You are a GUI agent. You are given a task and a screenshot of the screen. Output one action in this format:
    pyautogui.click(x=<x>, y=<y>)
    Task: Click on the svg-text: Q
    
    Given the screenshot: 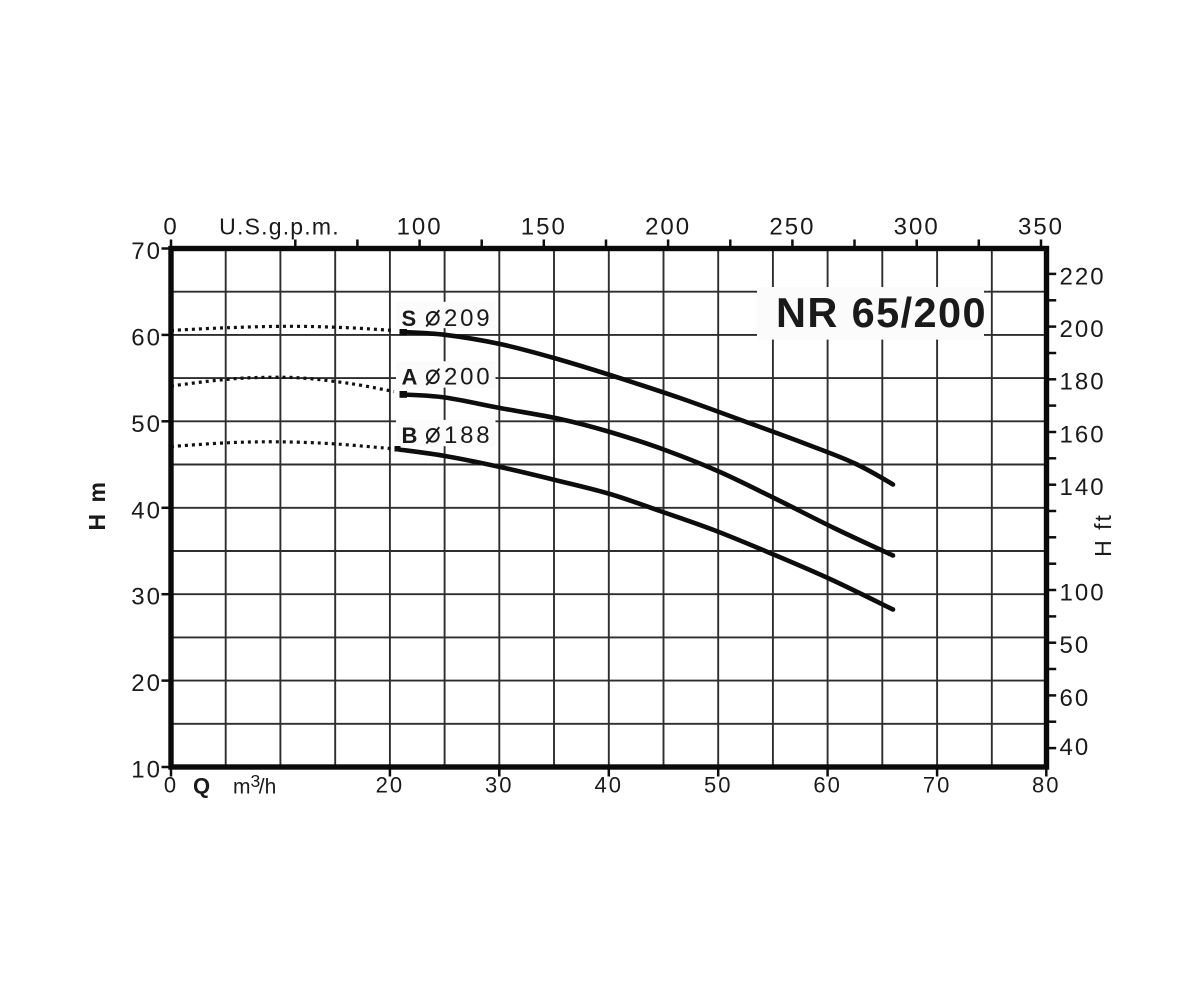 What is the action you would take?
    pyautogui.click(x=201, y=786)
    